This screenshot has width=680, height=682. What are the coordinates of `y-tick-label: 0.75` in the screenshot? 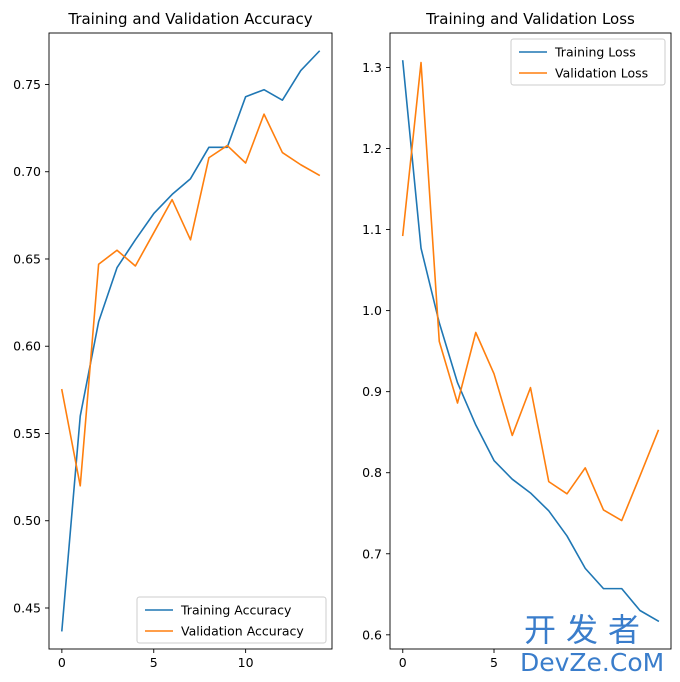 It's located at (27, 84).